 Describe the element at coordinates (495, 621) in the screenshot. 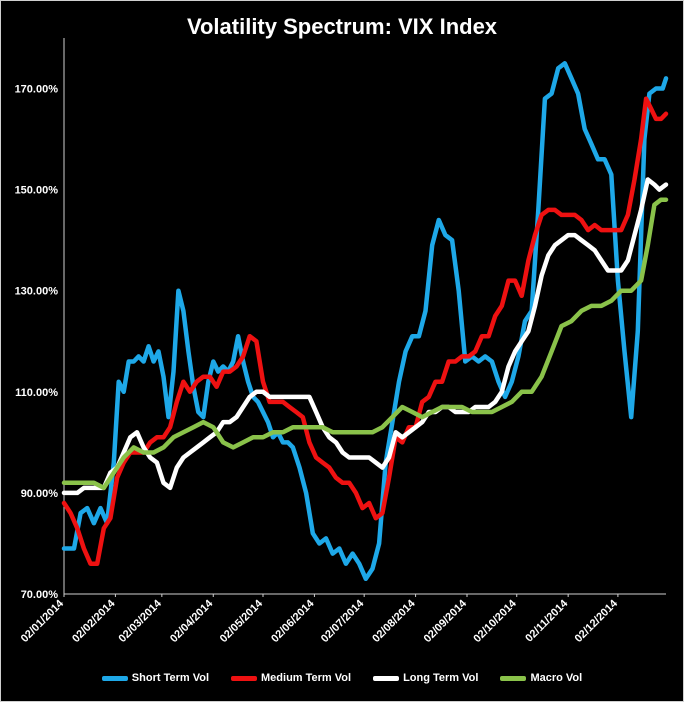

I see `x-tick-label: 02/10/2014` at that location.